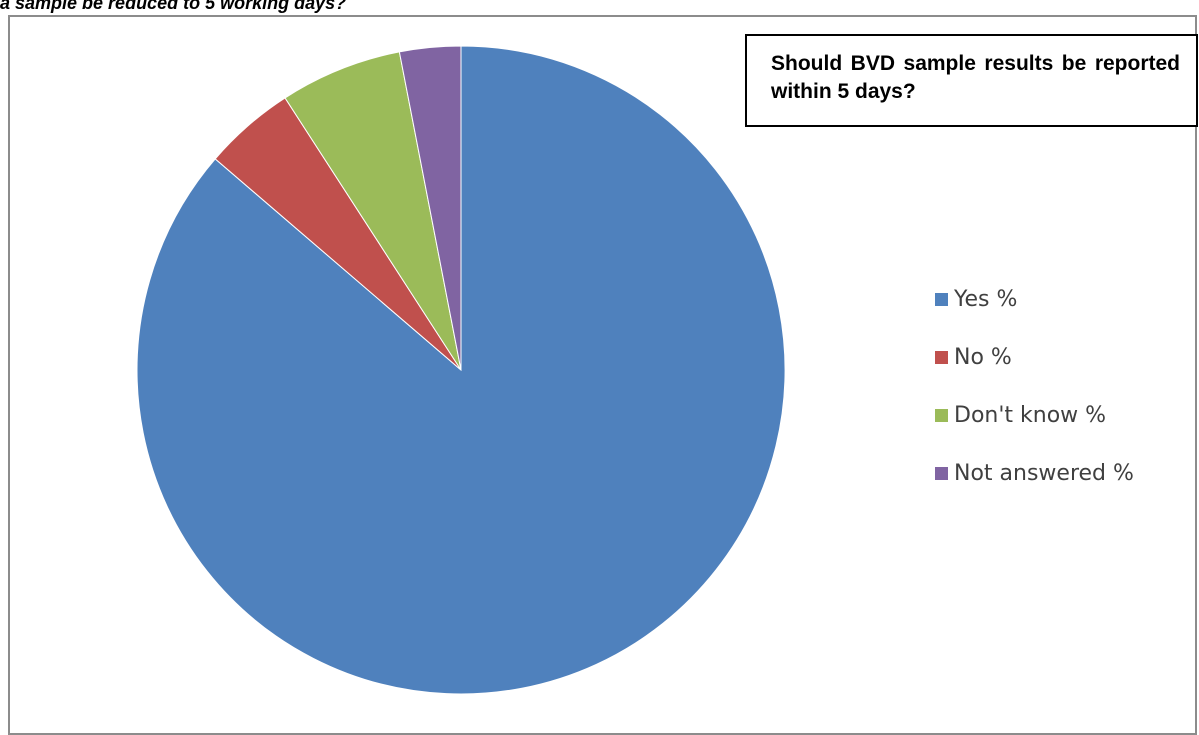 This screenshot has height=735, width=1199. I want to click on legend-label-no: No %, so click(983, 357).